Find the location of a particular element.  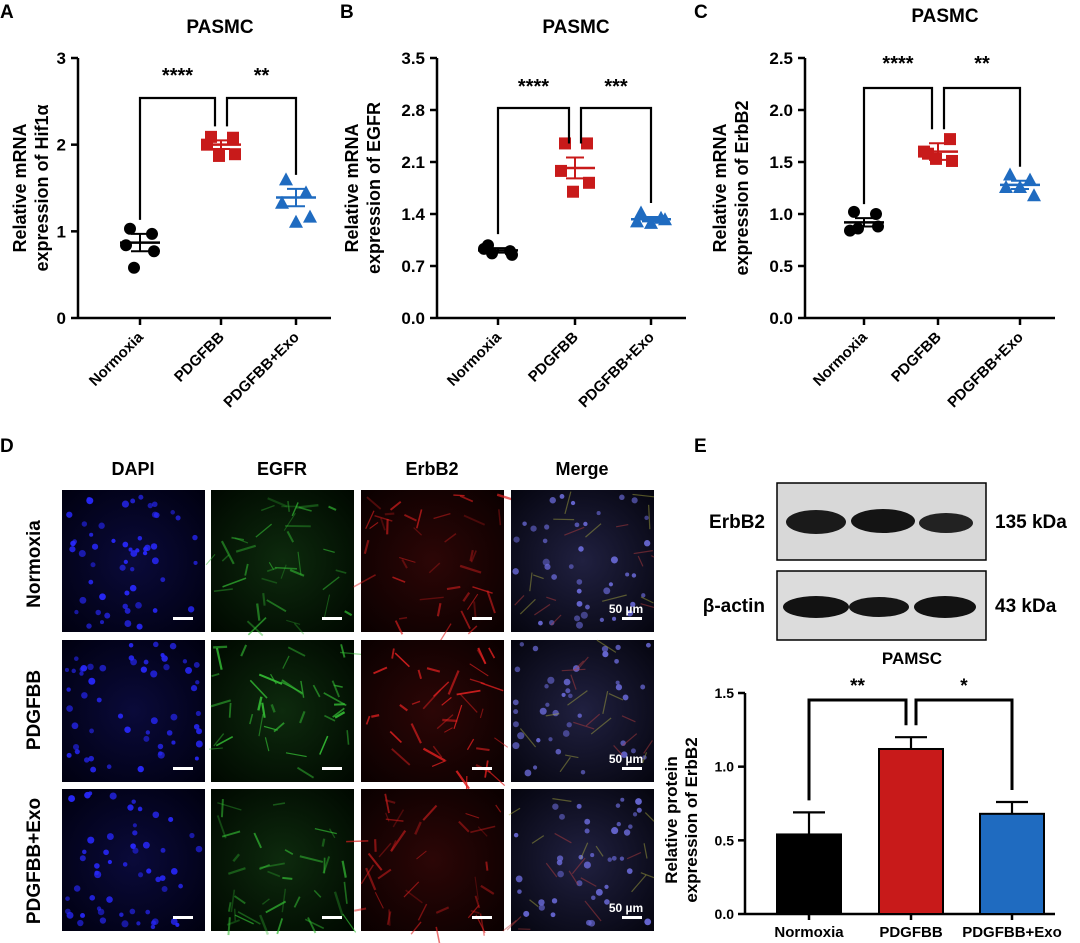

y-axis-label-line1: Relative mRNA is located at coordinates (352, 187).